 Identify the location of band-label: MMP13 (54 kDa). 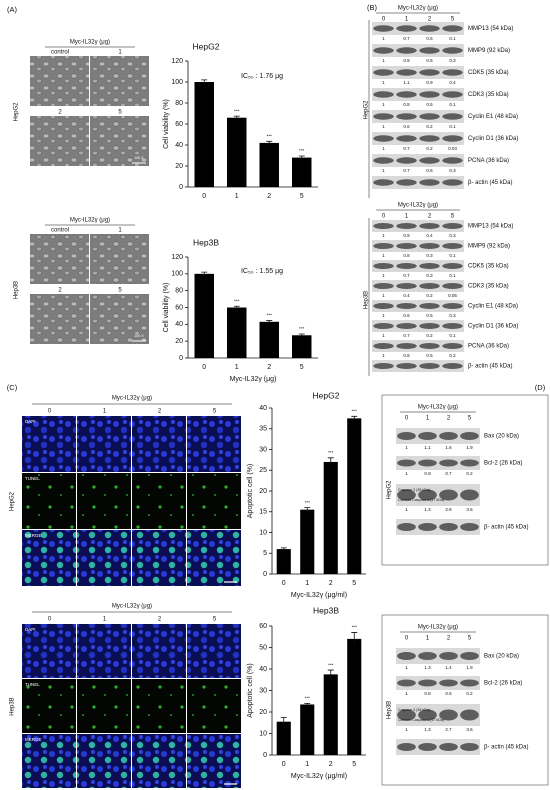
(490, 29).